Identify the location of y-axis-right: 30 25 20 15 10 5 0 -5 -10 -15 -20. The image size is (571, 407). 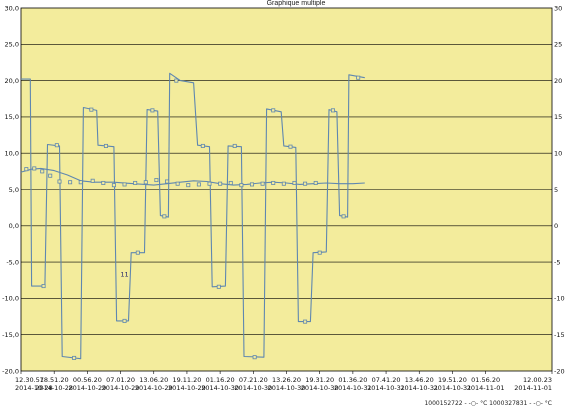
(559, 189).